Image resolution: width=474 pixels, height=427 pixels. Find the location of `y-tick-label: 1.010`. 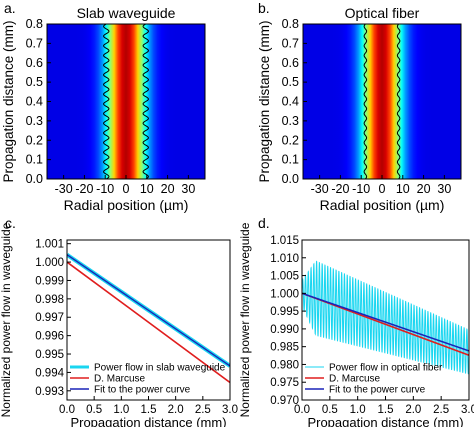

y-tick-label: 1.010 is located at coordinates (284, 259).